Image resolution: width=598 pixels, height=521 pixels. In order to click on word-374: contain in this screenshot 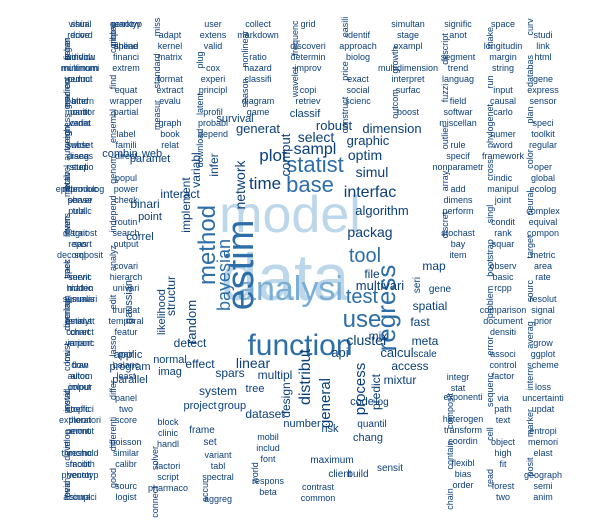, I will do `click(450, 454)`.